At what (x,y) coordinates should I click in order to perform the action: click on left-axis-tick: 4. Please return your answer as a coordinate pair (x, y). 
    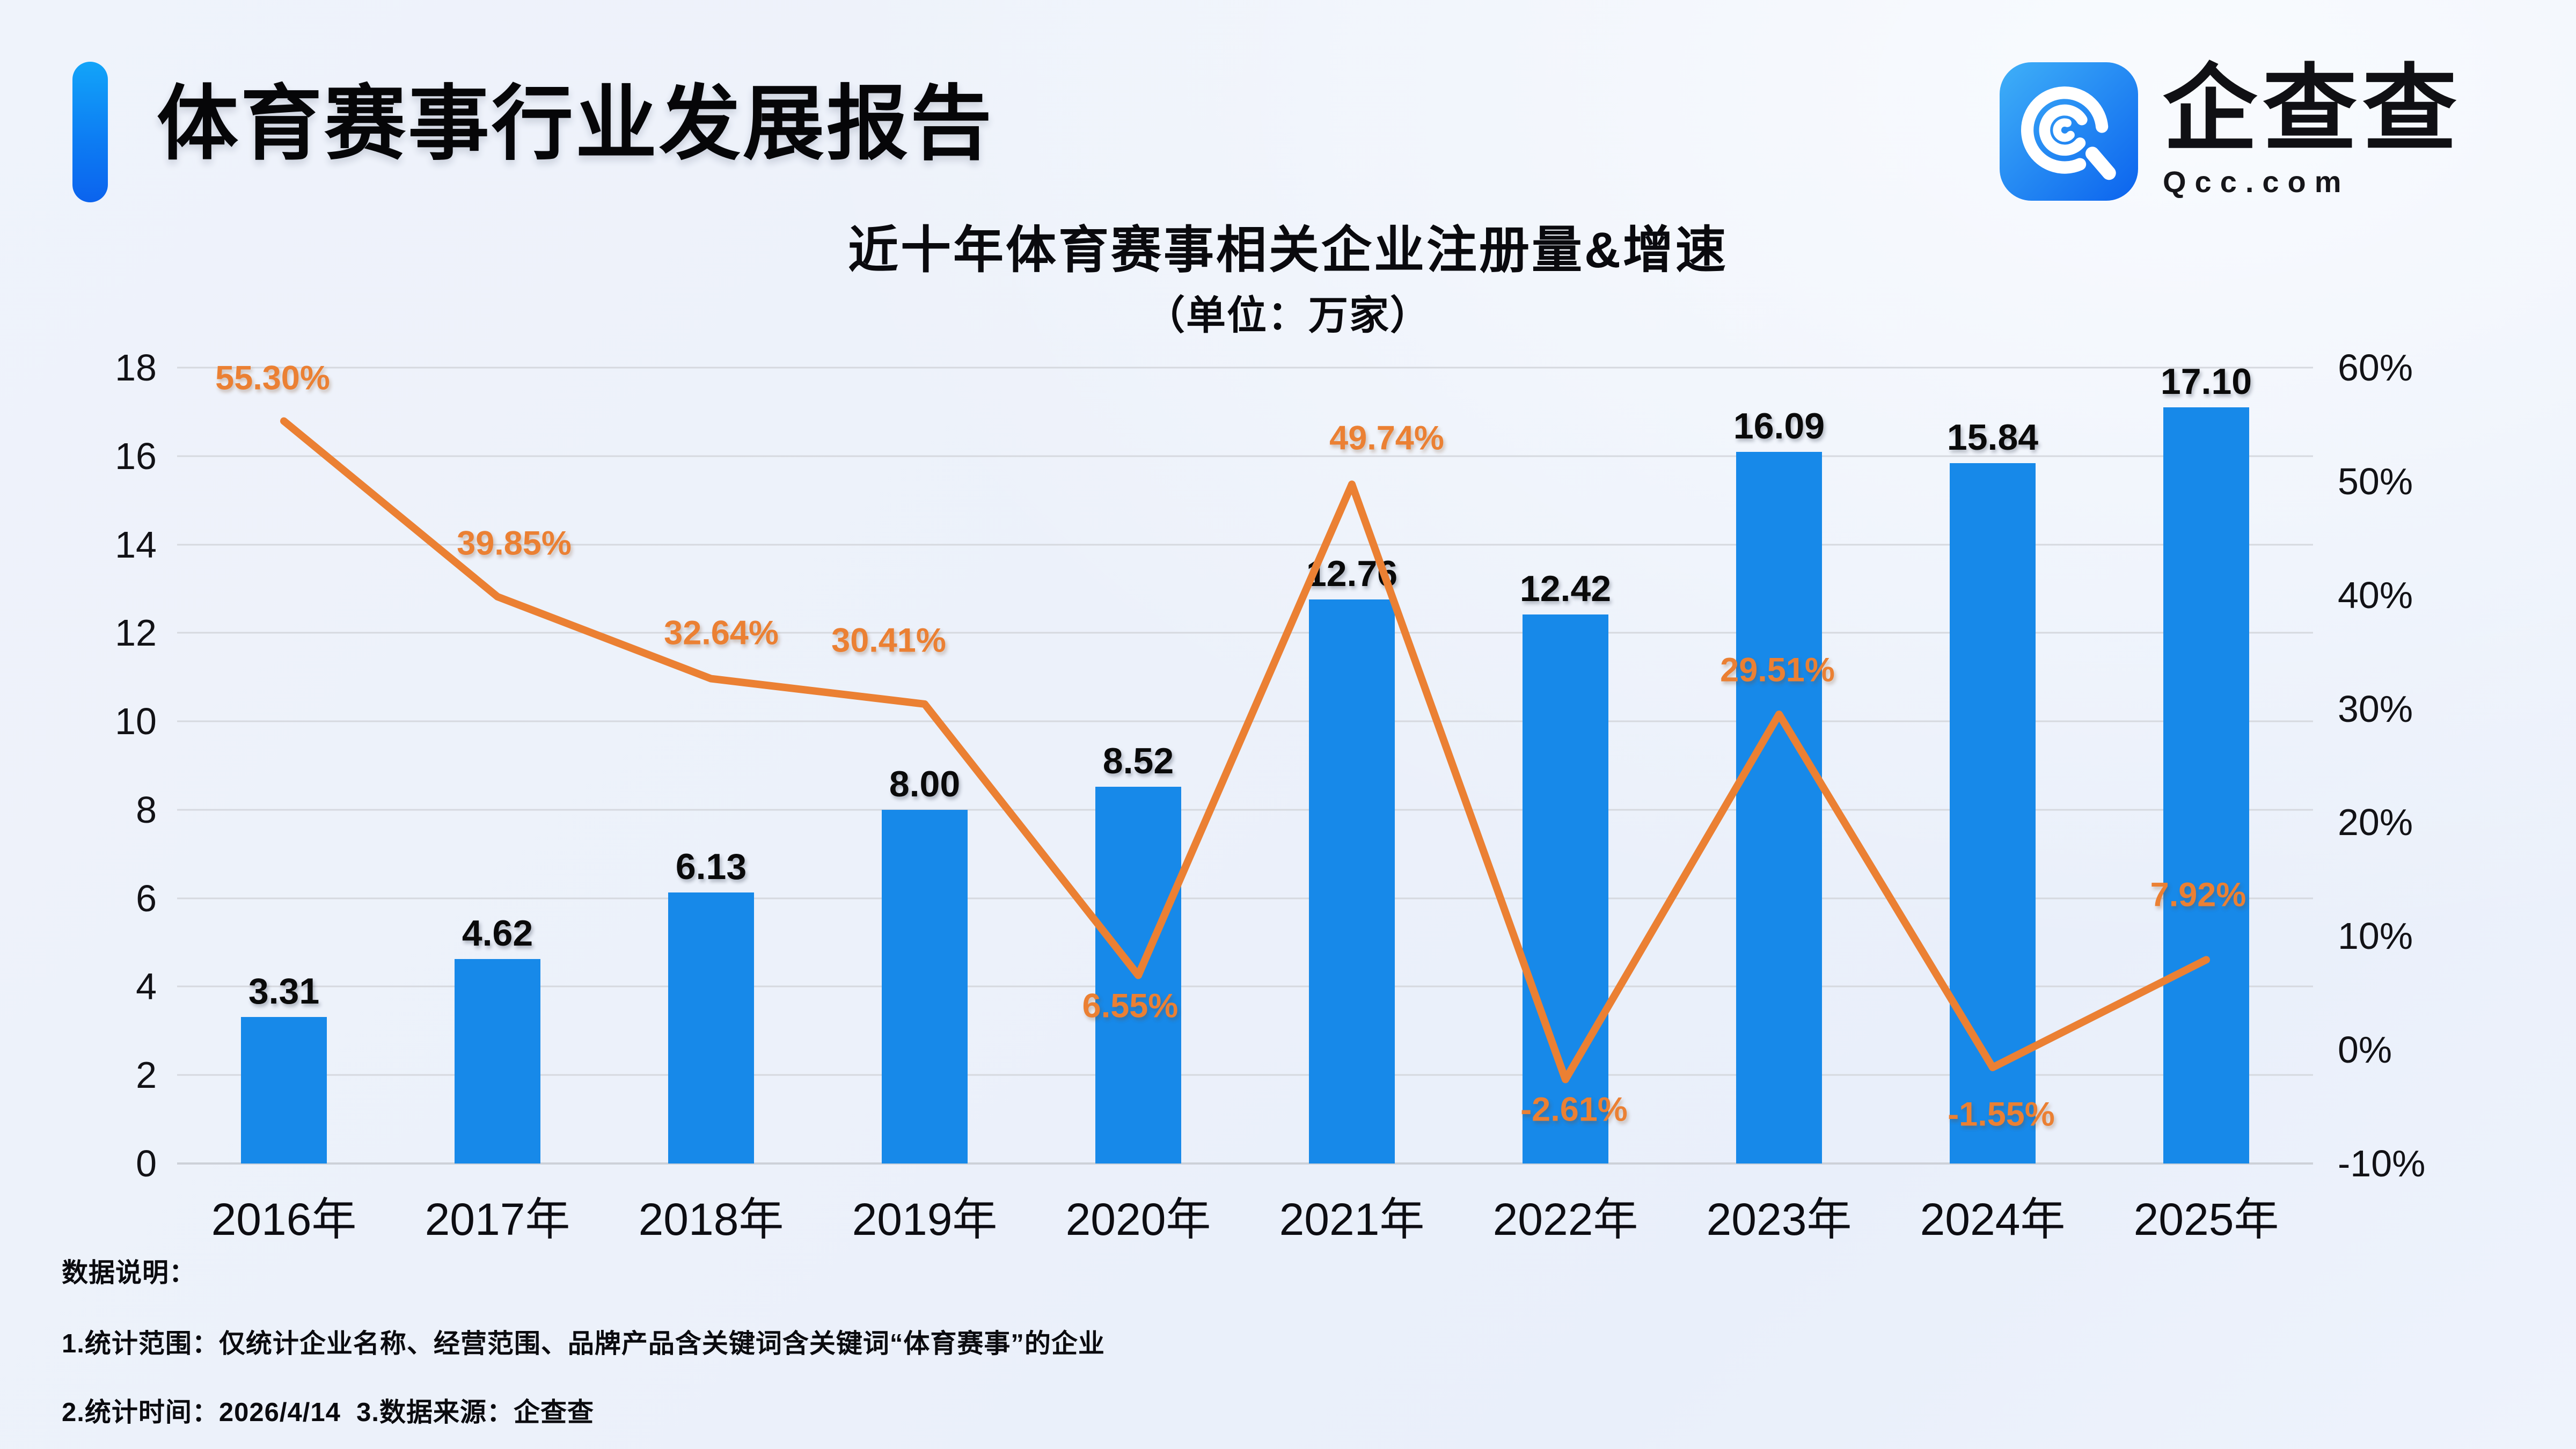
    Looking at the image, I should click on (146, 986).